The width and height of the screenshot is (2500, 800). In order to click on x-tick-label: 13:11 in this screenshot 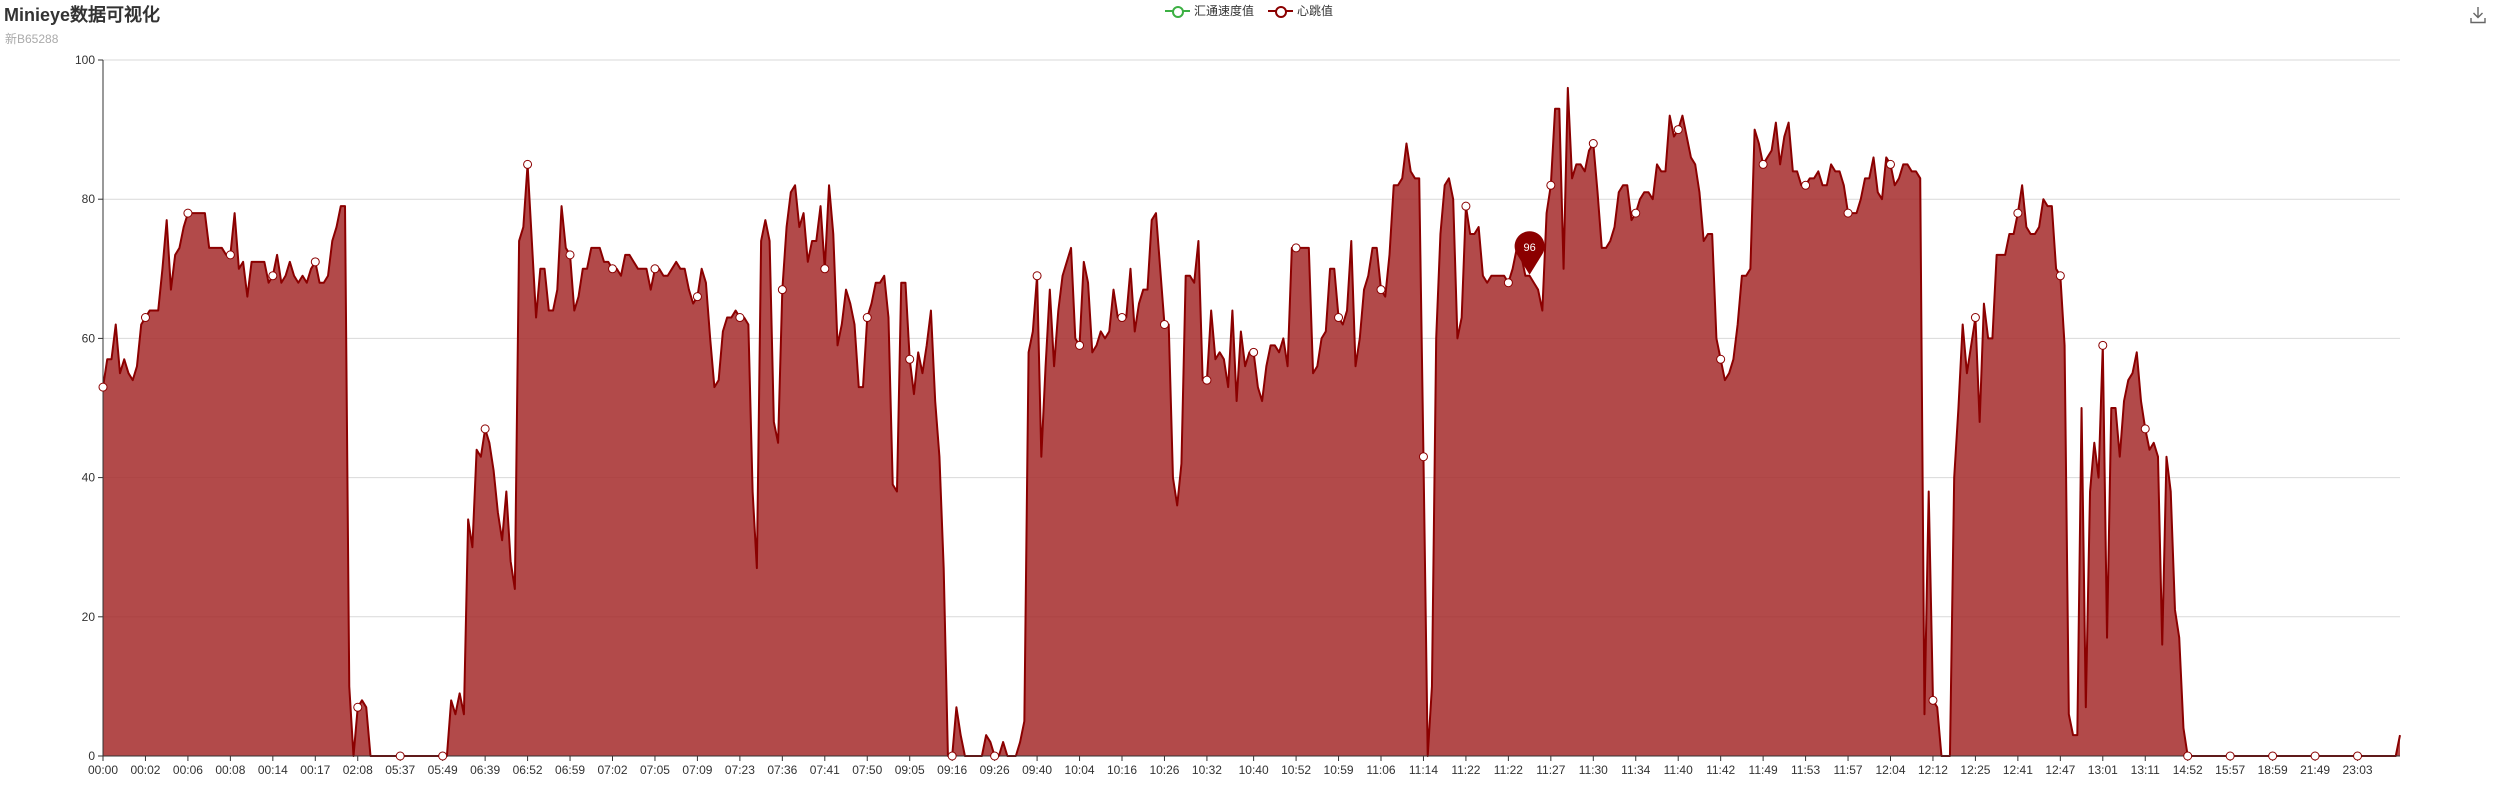, I will do `click(2145, 770)`.